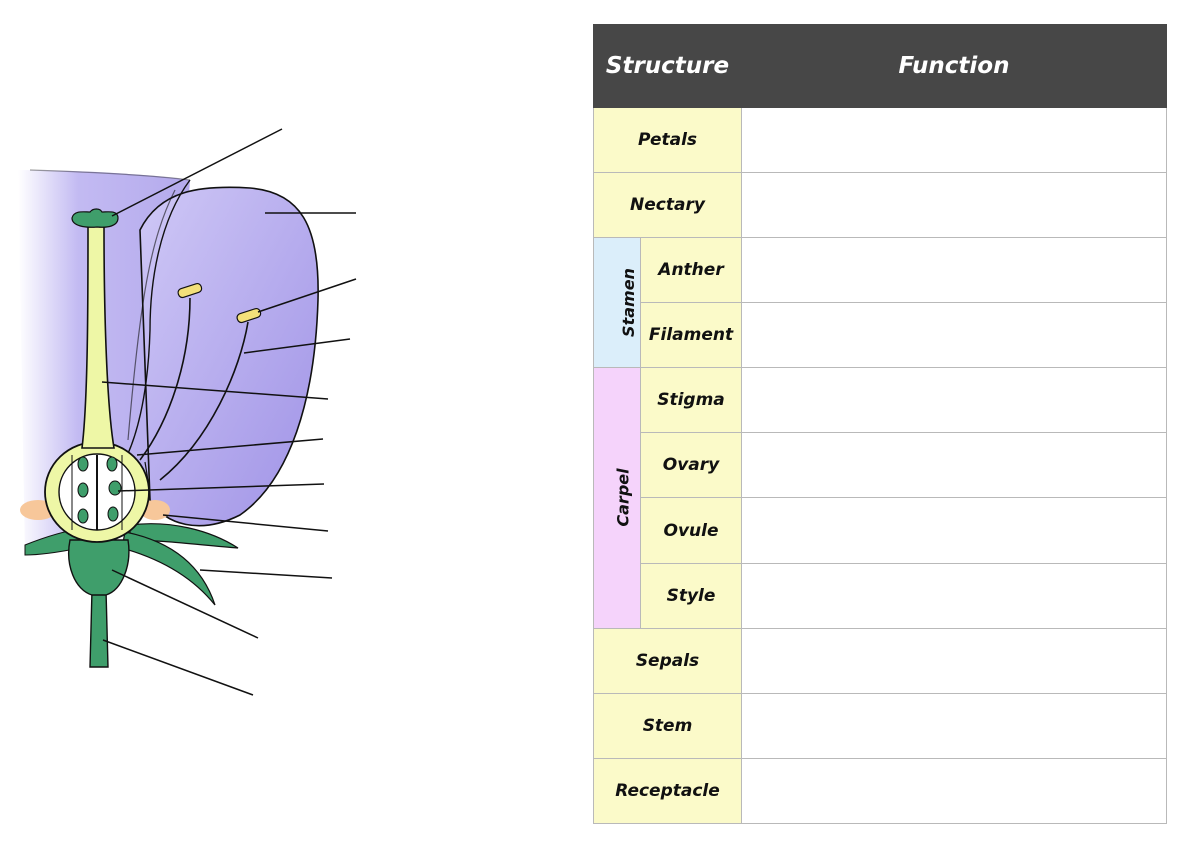 Image resolution: width=1200 pixels, height=848 pixels. Describe the element at coordinates (691, 335) in the screenshot. I see `structure-cell-filament: Filament` at that location.